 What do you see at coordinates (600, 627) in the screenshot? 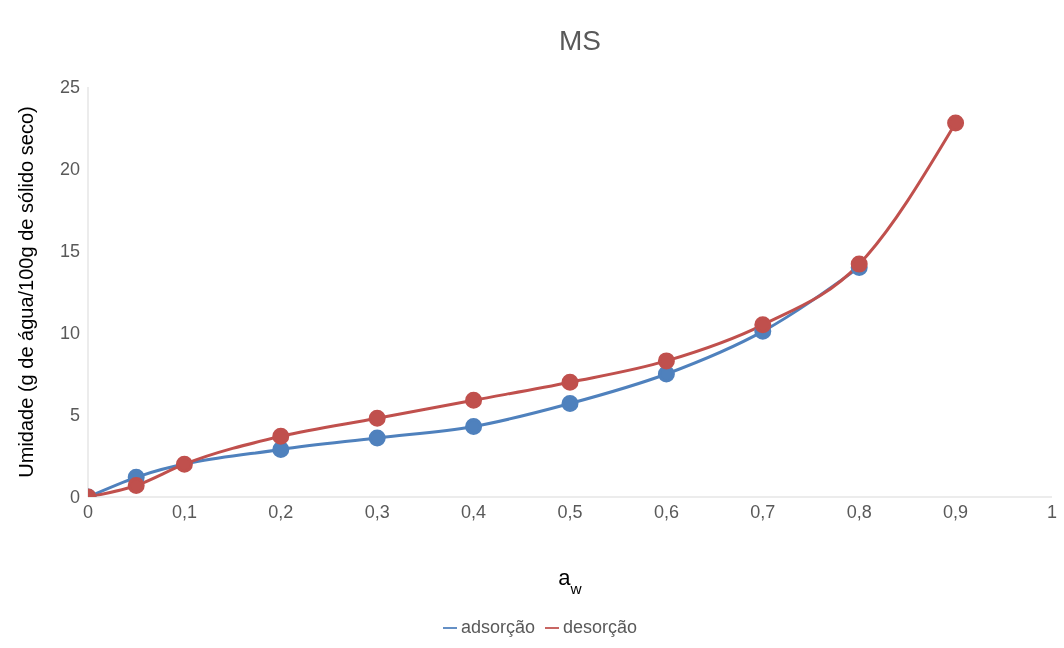
I see `legend-label: desorção` at bounding box center [600, 627].